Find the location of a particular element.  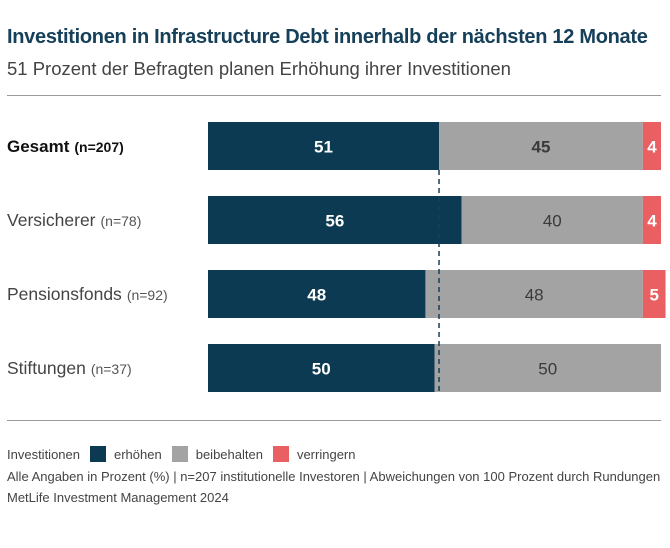

data-label-beibehalten: 40 is located at coordinates (552, 221).